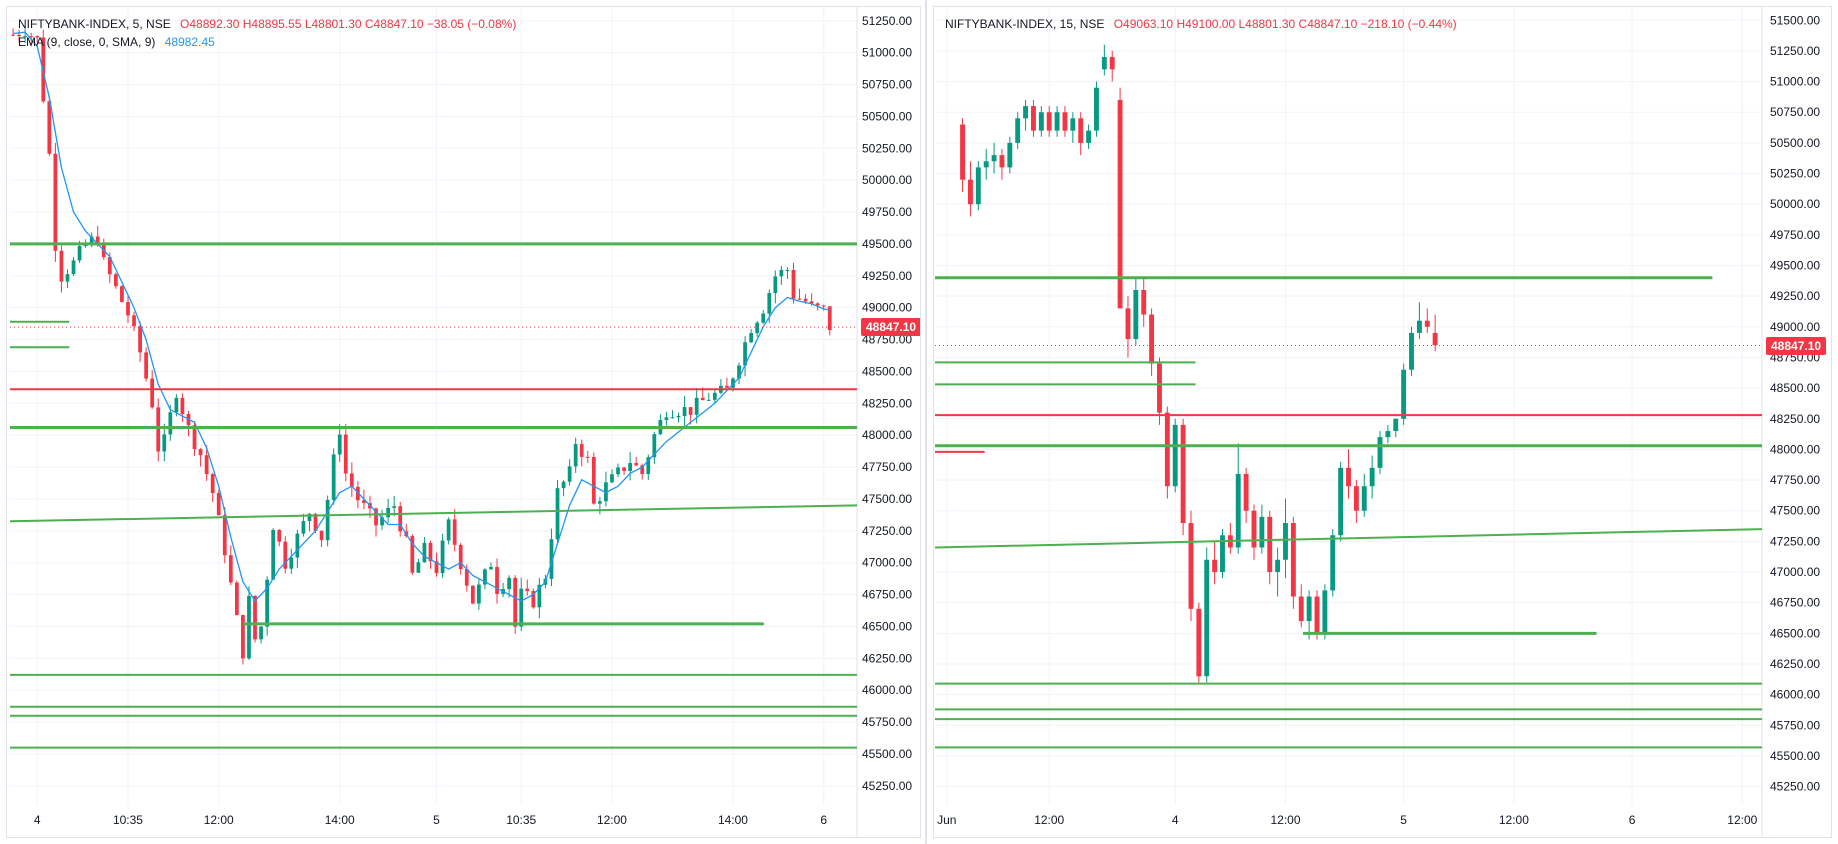 The height and width of the screenshot is (844, 1838). I want to click on y-tick-label: 47000.00, so click(1795, 572).